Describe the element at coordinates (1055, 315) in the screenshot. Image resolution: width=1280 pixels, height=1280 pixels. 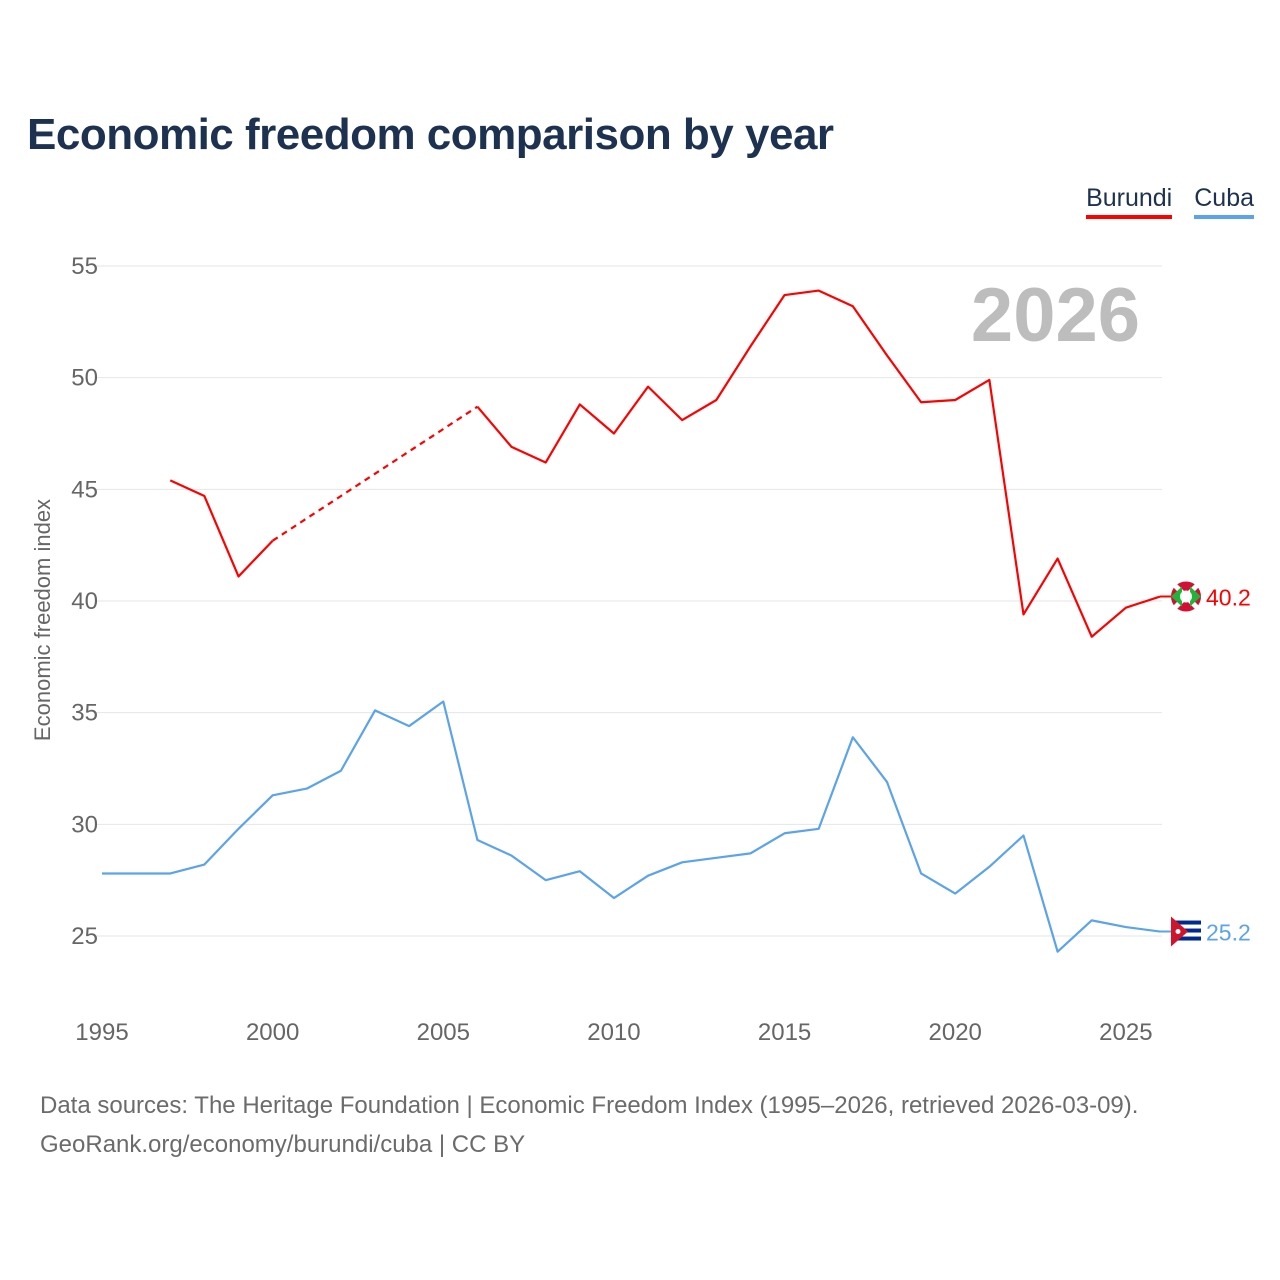
I see `year-watermark: 2026` at that location.